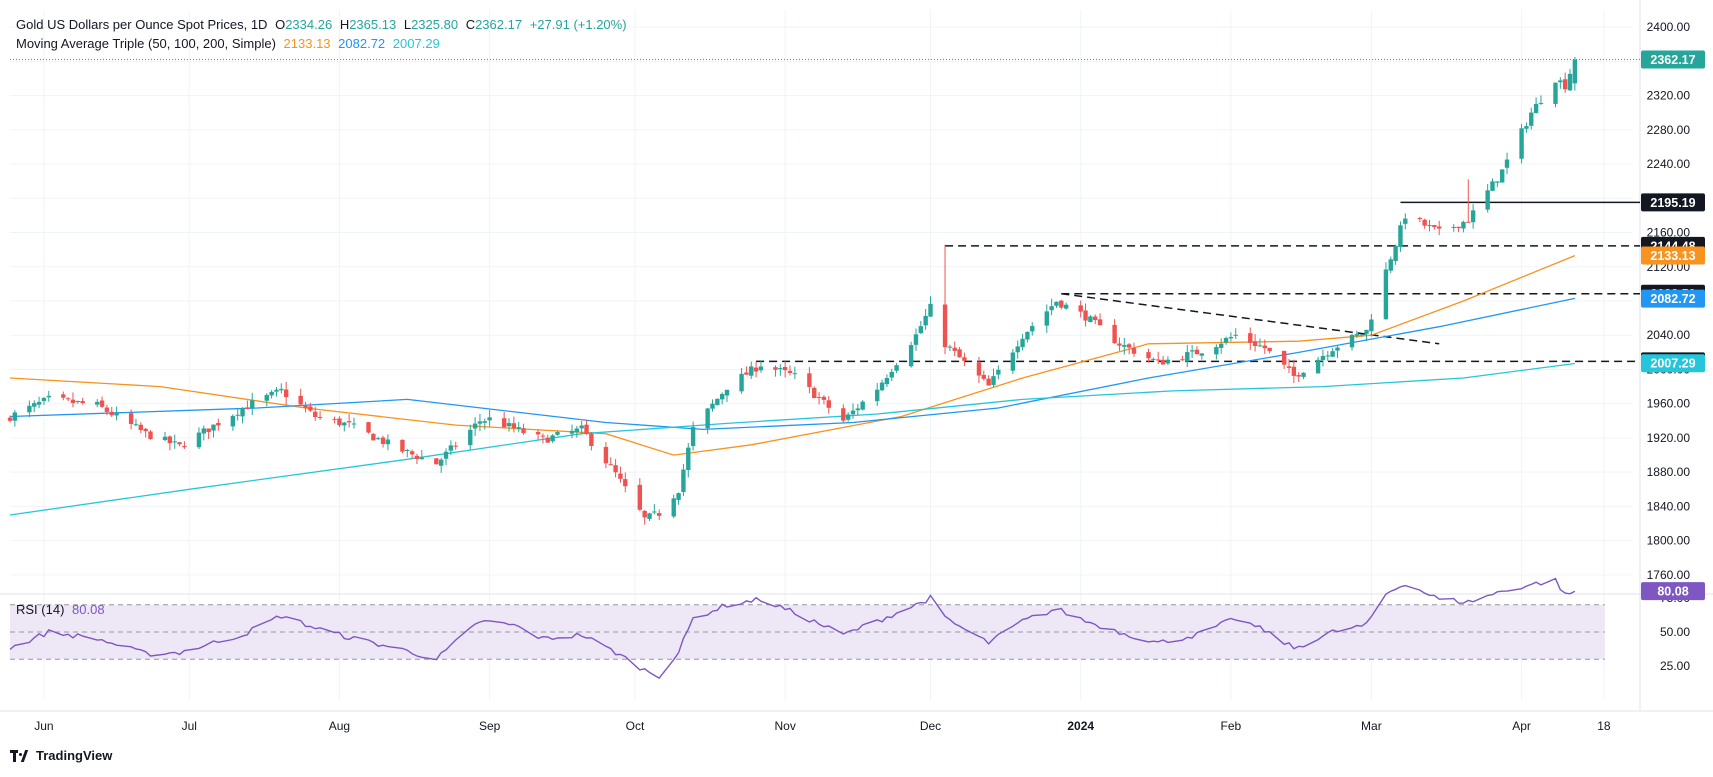  I want to click on time-tick-label: Oct, so click(635, 726).